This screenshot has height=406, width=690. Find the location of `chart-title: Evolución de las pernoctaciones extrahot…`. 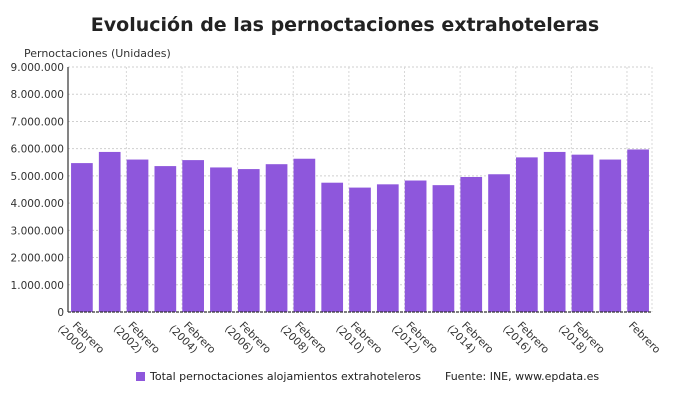

chart-title: Evolución de las pernoctaciones extrahot… is located at coordinates (345, 25).